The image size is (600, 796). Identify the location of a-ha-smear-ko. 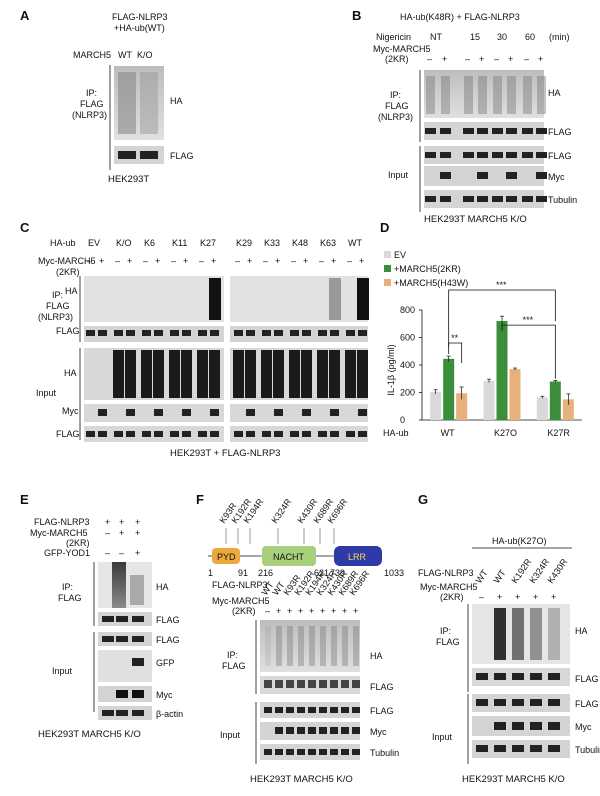
(149, 103).